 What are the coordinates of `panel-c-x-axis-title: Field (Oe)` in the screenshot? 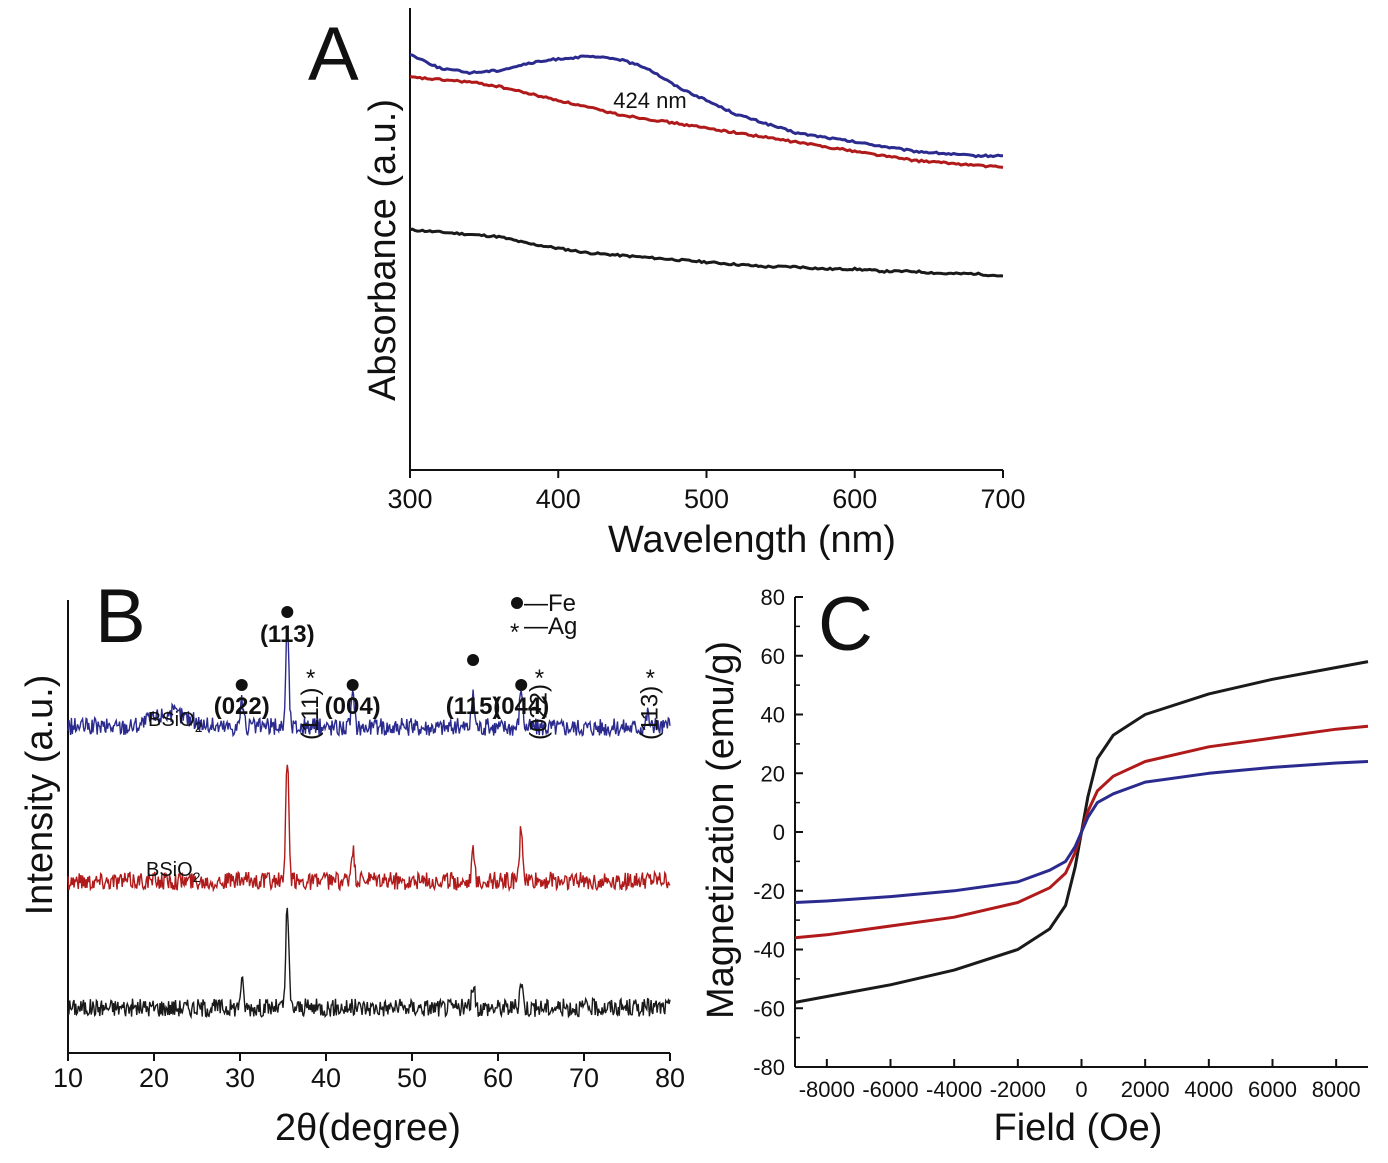 It's located at (1078, 1128).